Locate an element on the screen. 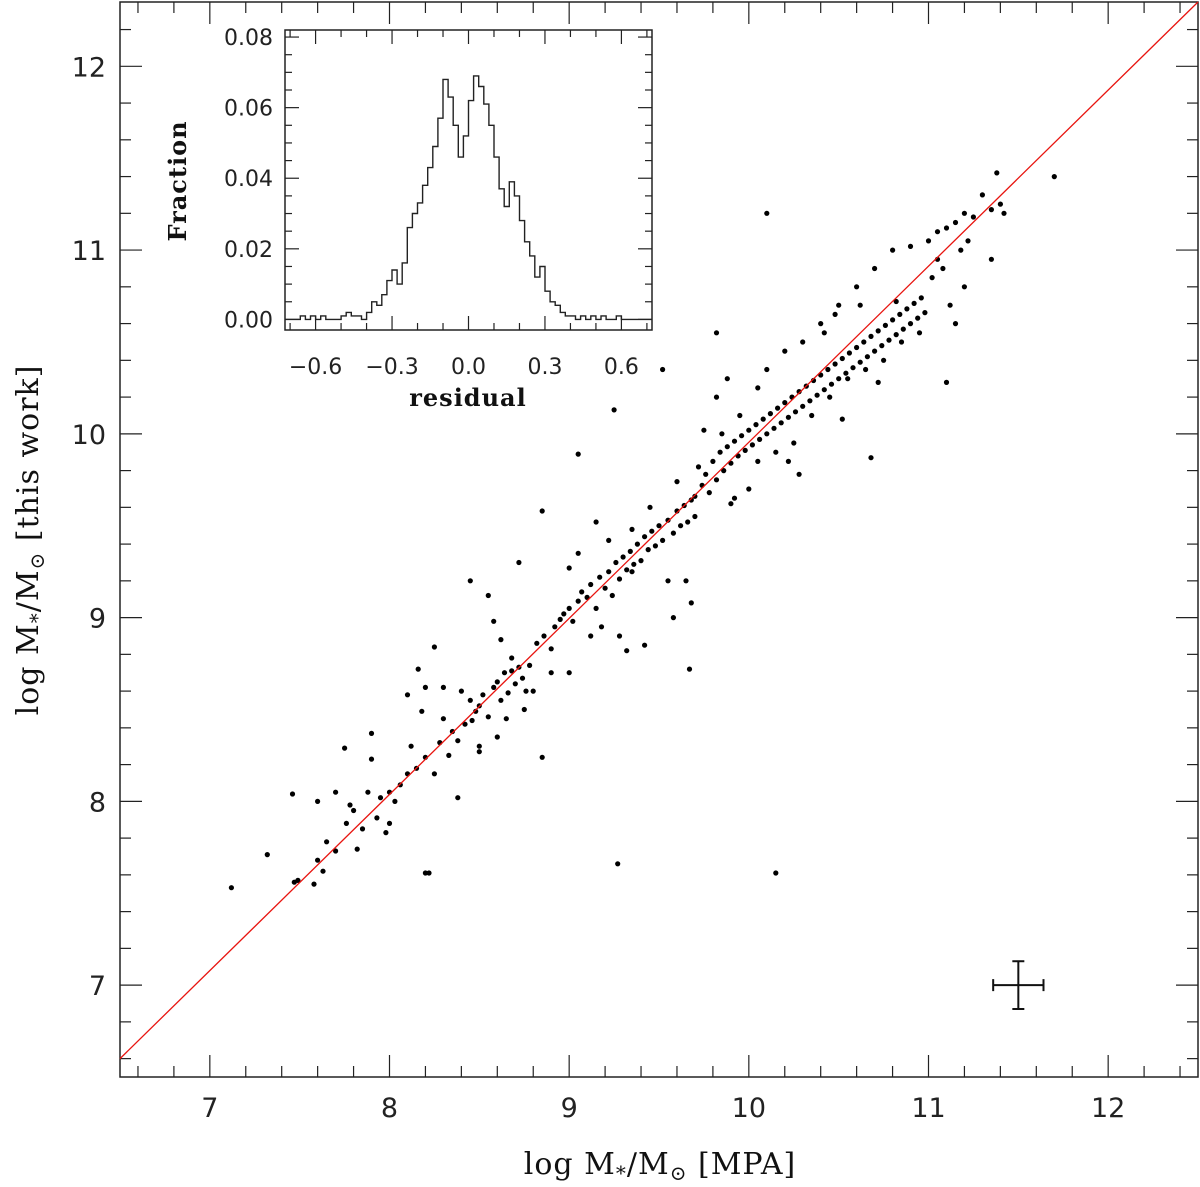 This screenshot has width=1200, height=1187. typical-error-bar is located at coordinates (1018, 985).